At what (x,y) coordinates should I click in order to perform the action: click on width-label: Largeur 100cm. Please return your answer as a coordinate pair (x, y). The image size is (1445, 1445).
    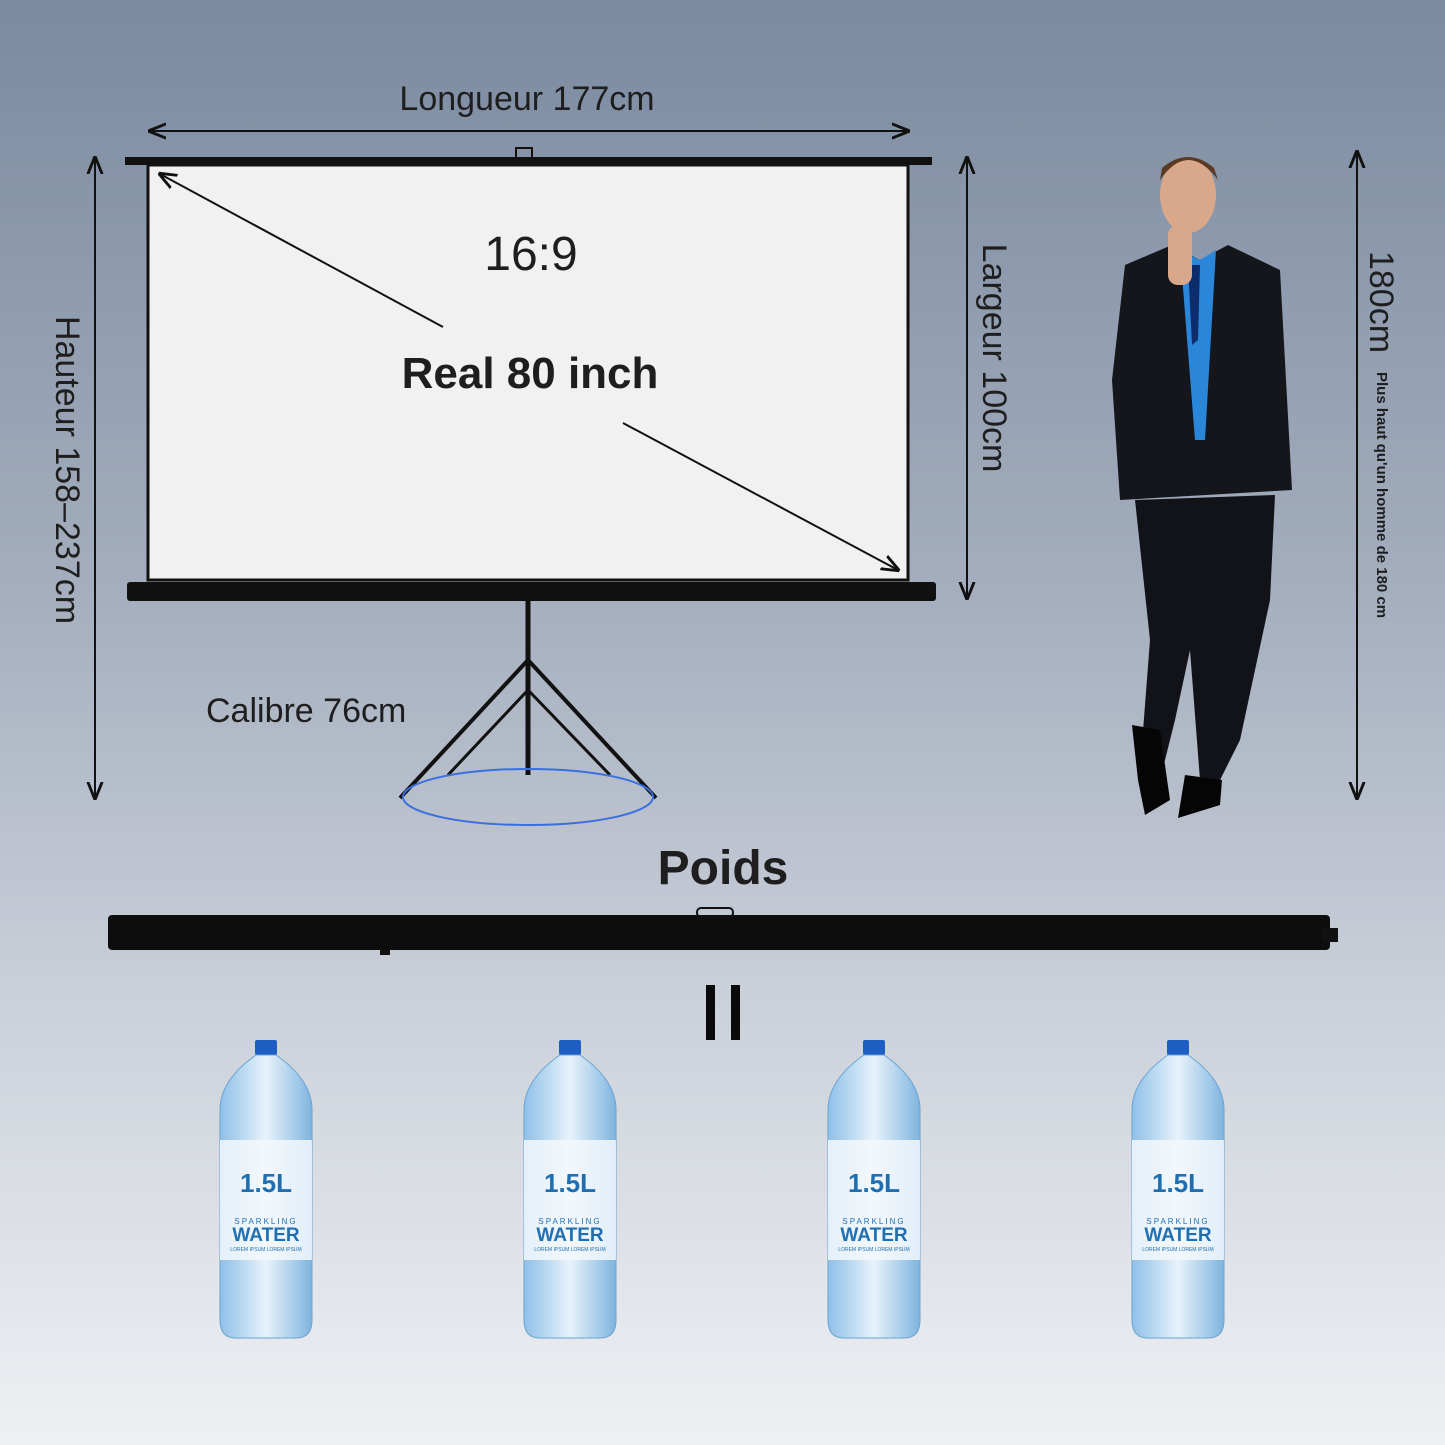
    Looking at the image, I should click on (994, 358).